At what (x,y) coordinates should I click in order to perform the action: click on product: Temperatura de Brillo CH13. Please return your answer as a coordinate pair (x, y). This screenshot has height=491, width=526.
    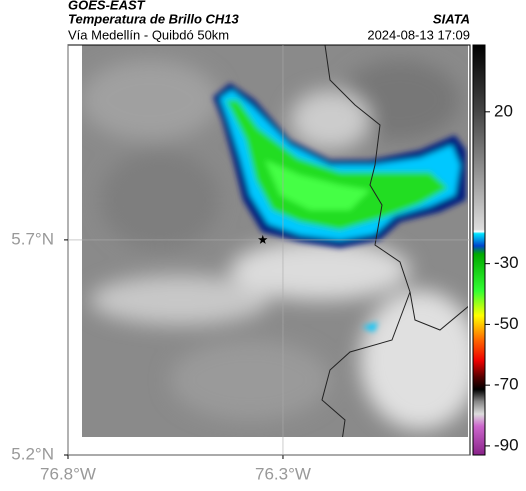
    Looking at the image, I should click on (154, 18).